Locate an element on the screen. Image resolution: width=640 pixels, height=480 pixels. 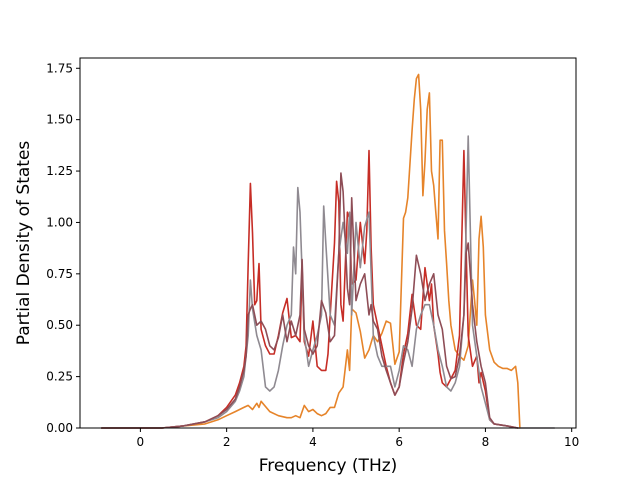
x-tick-label: 4 is located at coordinates (313, 442).